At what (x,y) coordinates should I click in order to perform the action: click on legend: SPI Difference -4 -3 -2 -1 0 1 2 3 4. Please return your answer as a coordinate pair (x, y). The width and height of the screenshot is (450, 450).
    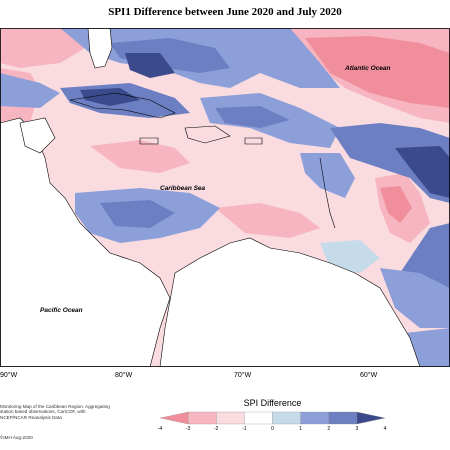
    Looking at the image, I should click on (272, 418).